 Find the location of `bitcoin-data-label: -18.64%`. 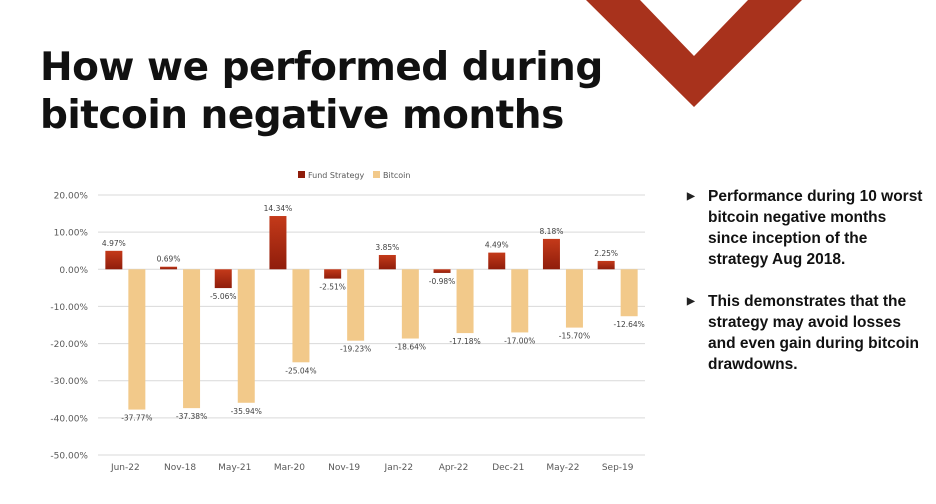

bitcoin-data-label: -18.64% is located at coordinates (410, 347).